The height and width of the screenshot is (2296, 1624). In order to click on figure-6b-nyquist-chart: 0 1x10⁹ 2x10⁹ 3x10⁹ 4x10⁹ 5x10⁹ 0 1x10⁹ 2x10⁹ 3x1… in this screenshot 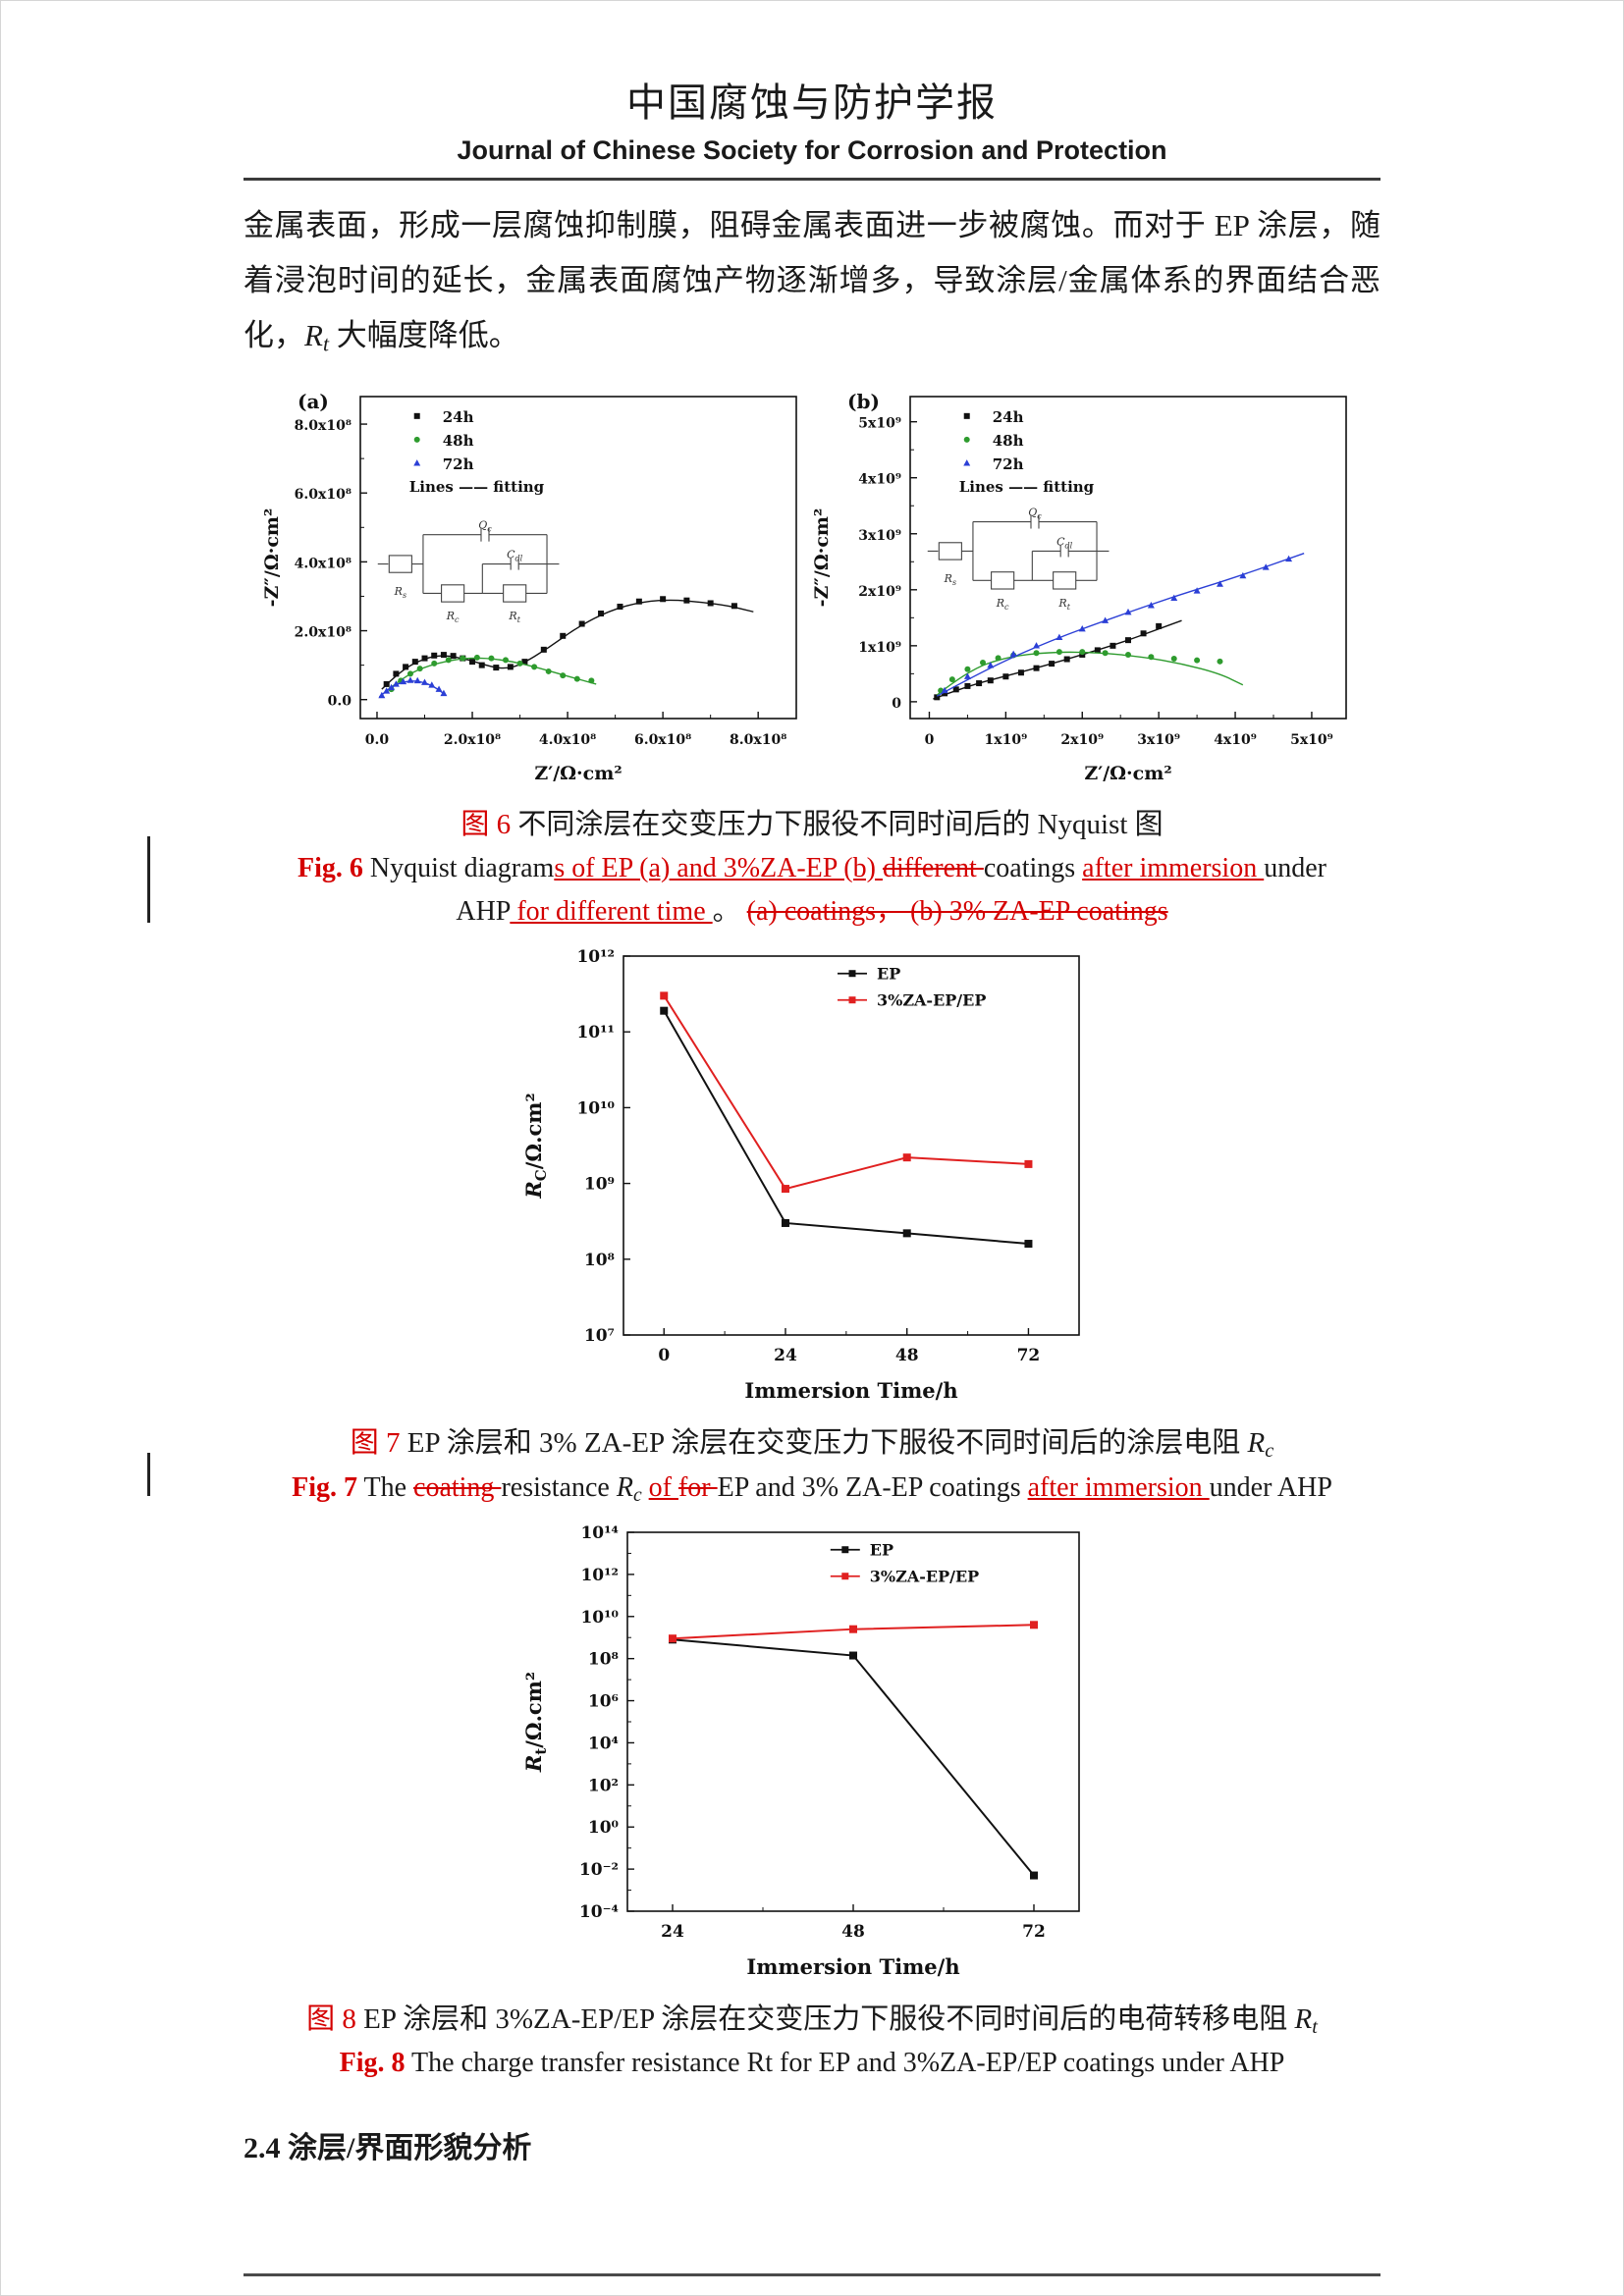, I will do `click(1086, 592)`.